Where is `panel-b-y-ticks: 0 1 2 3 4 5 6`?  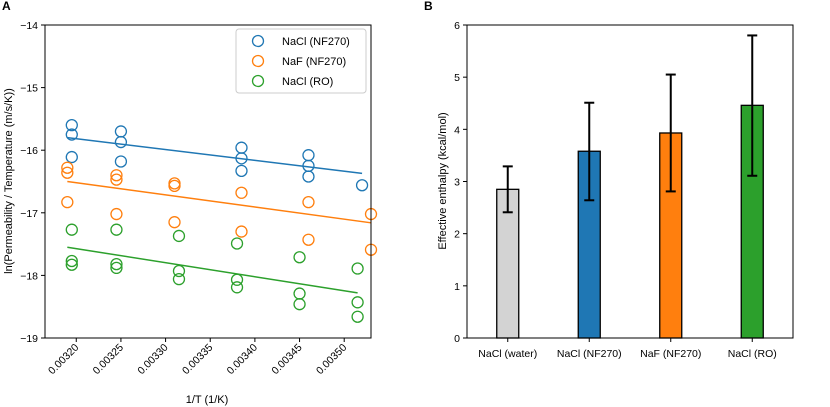
panel-b-y-ticks: 0 1 2 3 4 5 6 is located at coordinates (460, 182).